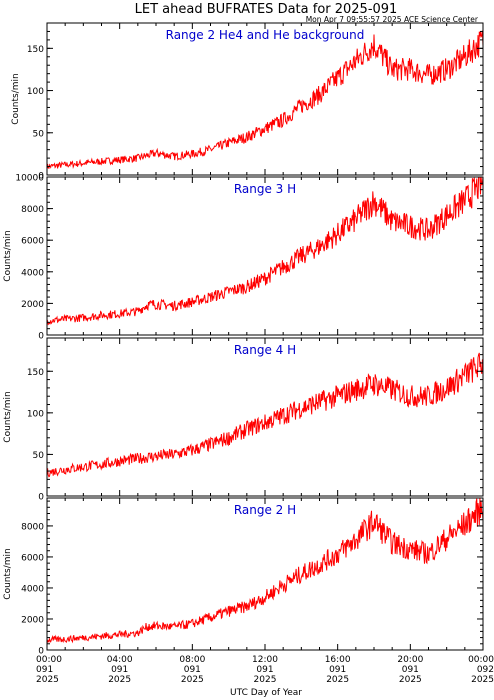 This screenshot has height=700, width=494. I want to click on x-tick-label-time: 04:00, so click(120, 660).